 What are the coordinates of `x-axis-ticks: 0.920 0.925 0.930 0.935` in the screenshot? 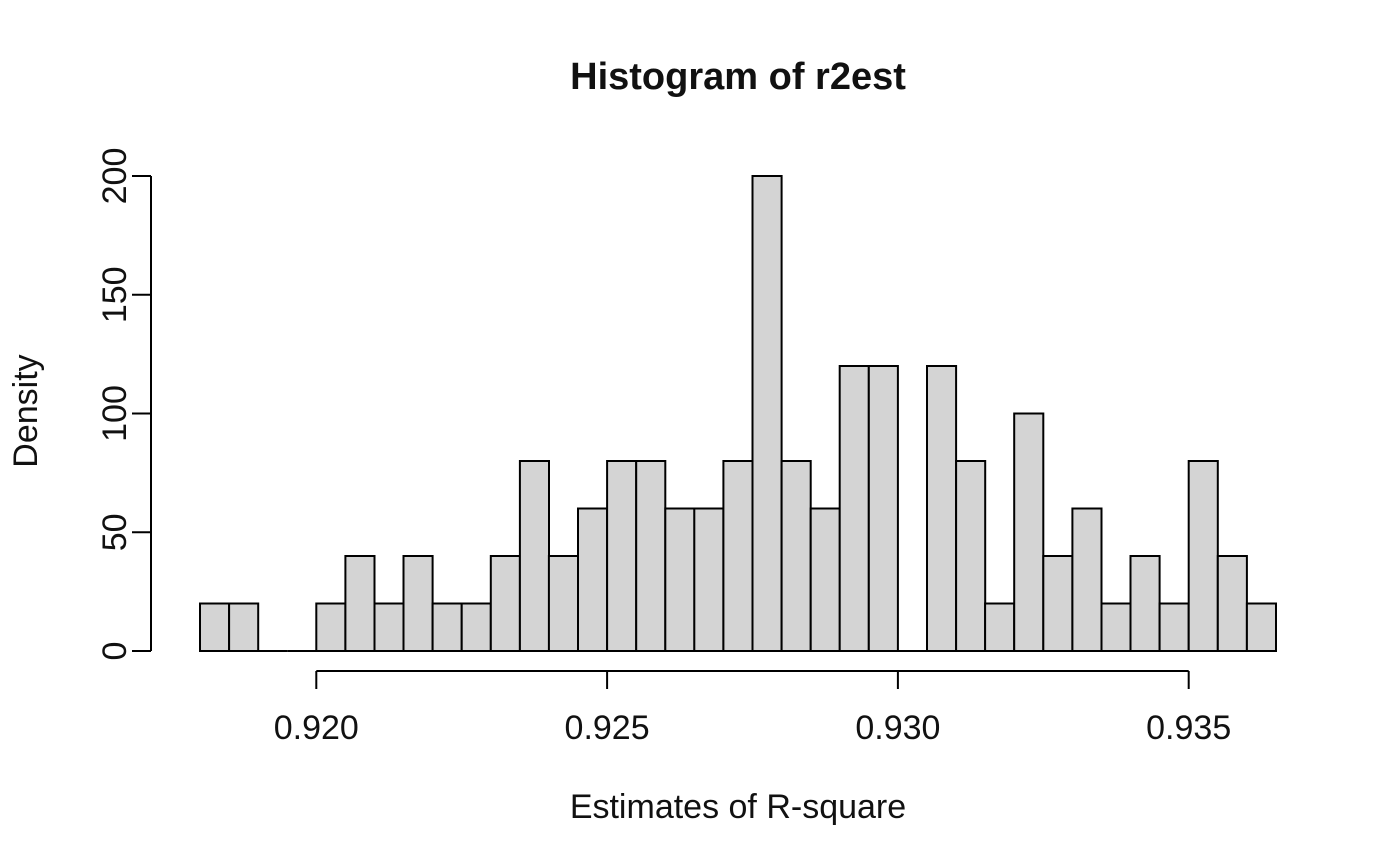 It's located at (752, 709).